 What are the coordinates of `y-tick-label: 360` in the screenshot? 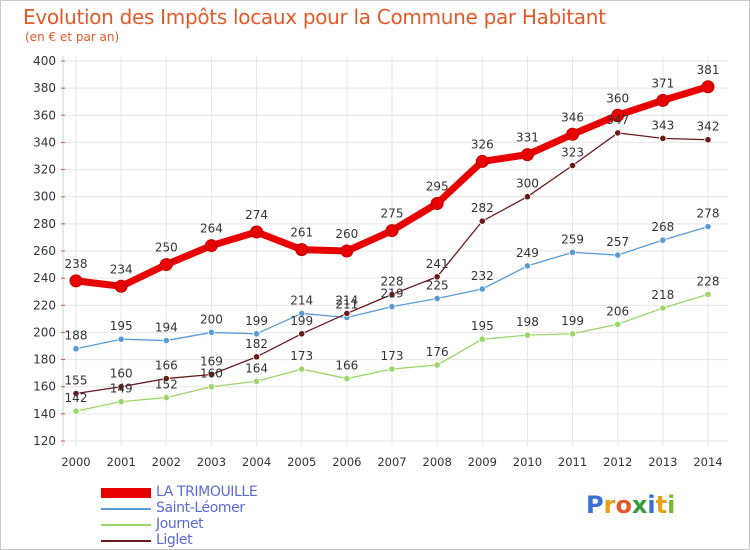 It's located at (44, 115).